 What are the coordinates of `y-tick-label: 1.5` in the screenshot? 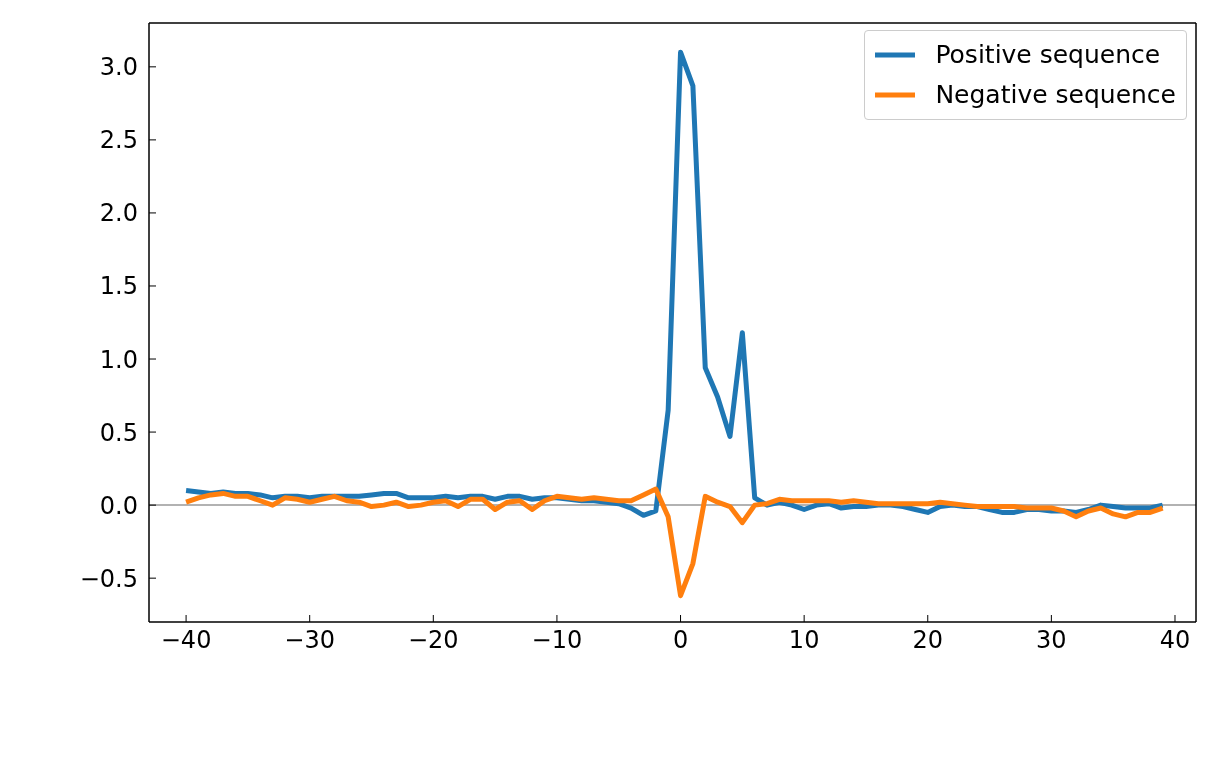 It's located at (118, 286).